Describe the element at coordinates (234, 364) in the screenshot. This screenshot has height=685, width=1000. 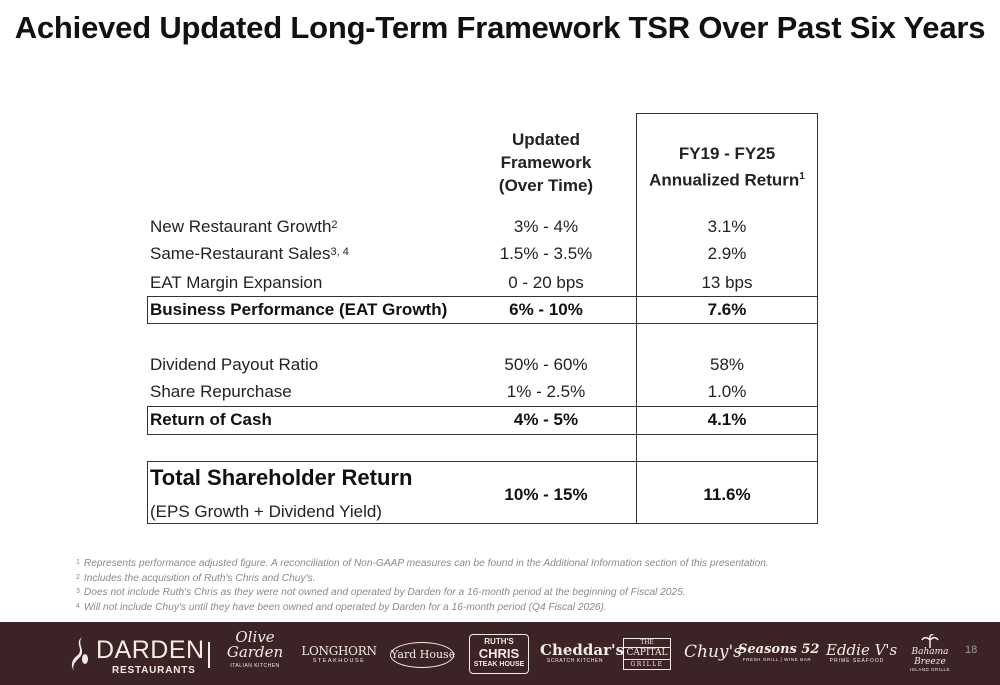
I see `row-label: Dividend Payout Ratio` at that location.